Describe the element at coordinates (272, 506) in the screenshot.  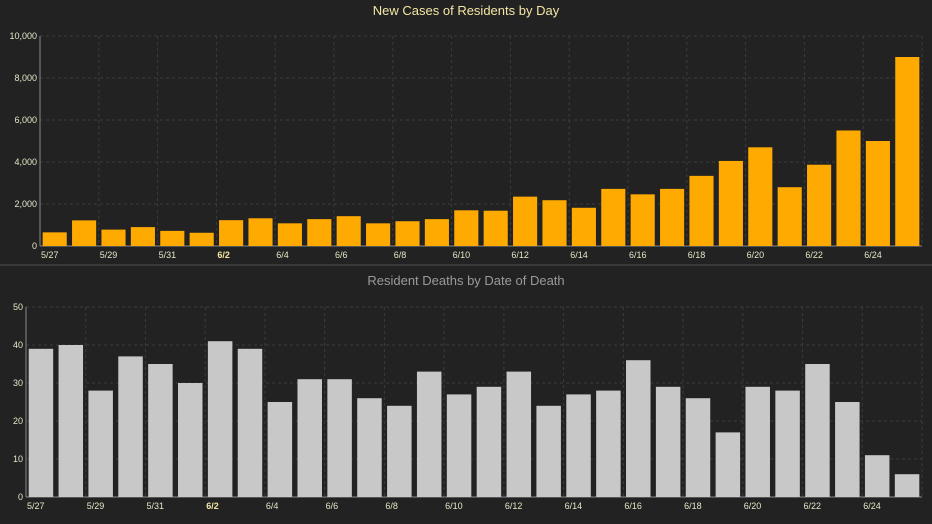
I see `deaths-x-tick-label: 6/4` at that location.